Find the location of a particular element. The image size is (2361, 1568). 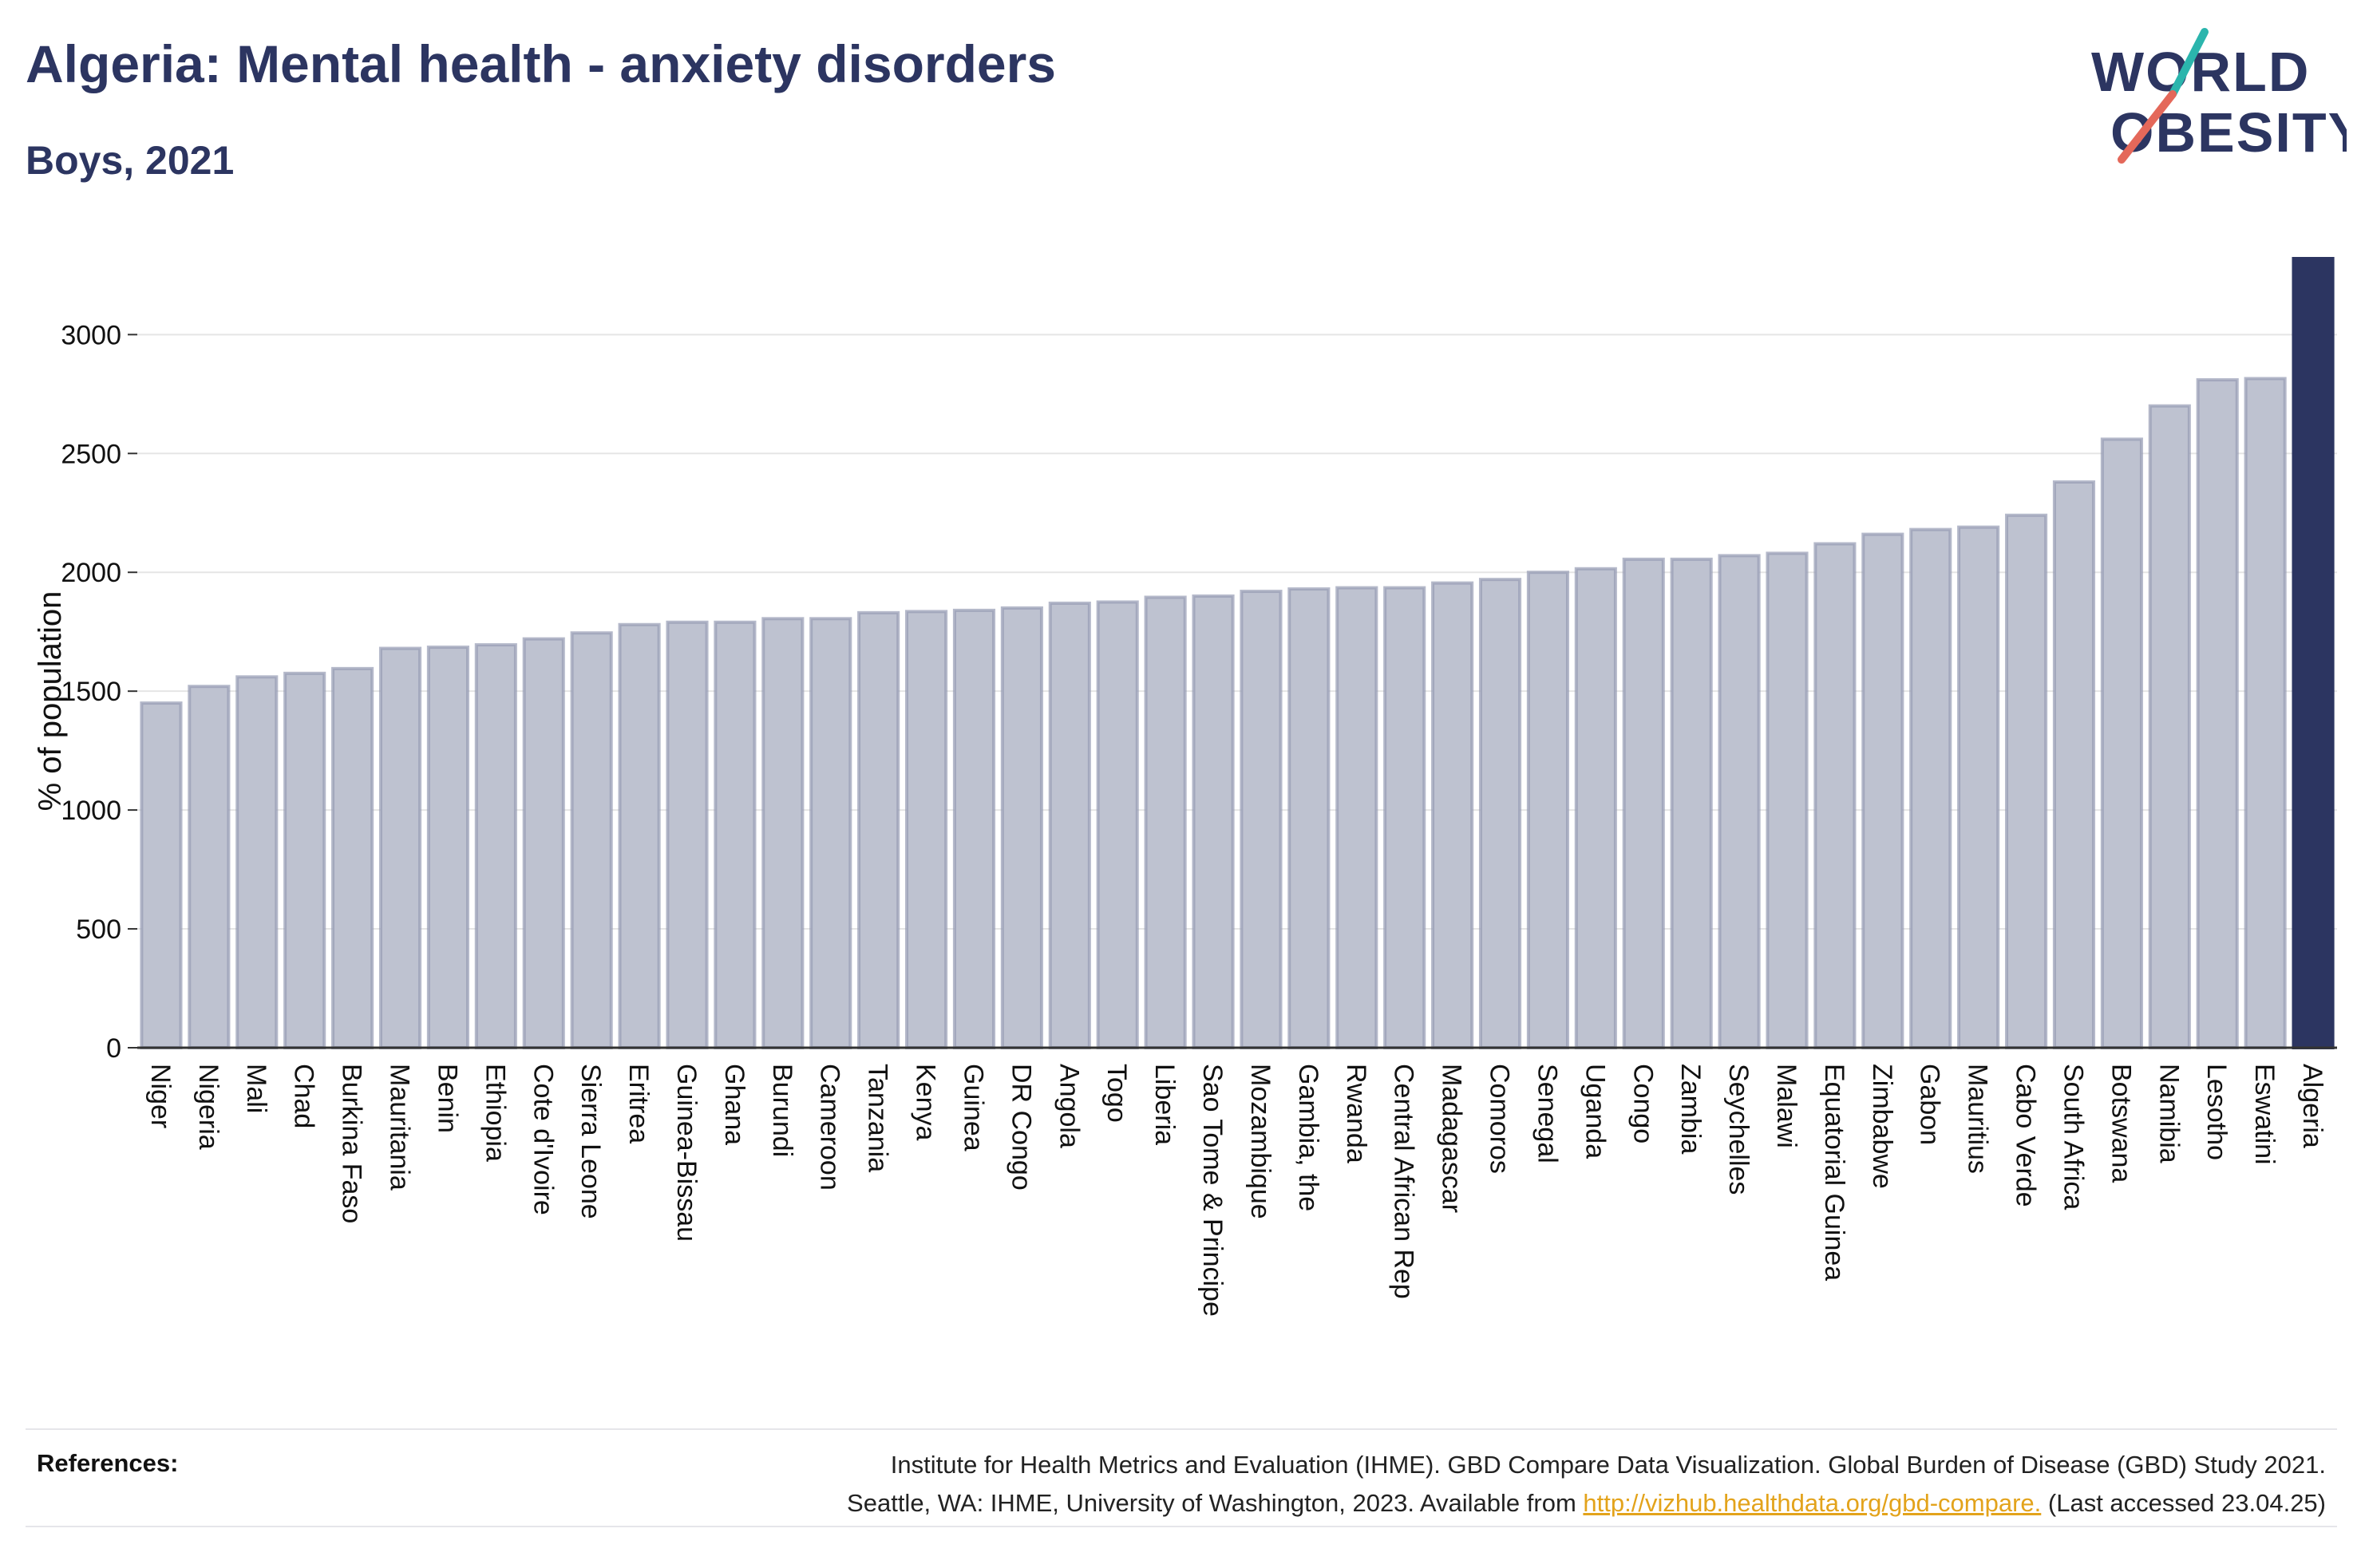

y-tick-label: 2000 is located at coordinates (91, 573).